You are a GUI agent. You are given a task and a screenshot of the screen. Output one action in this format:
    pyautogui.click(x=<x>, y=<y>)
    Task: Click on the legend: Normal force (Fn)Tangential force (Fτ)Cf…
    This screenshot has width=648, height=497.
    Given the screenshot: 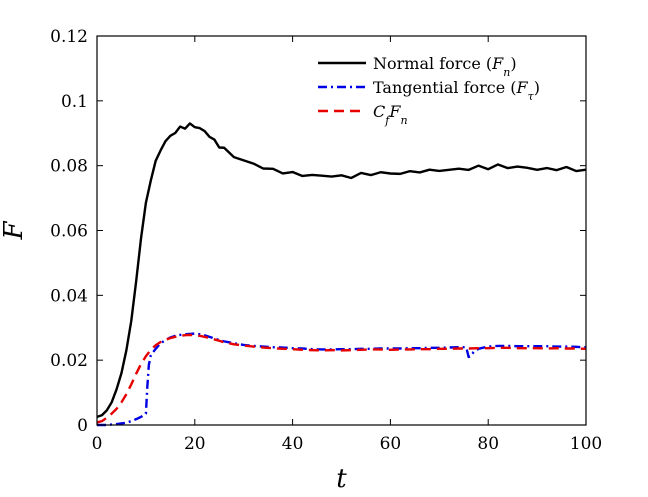 What is the action you would take?
    pyautogui.click(x=429, y=90)
    